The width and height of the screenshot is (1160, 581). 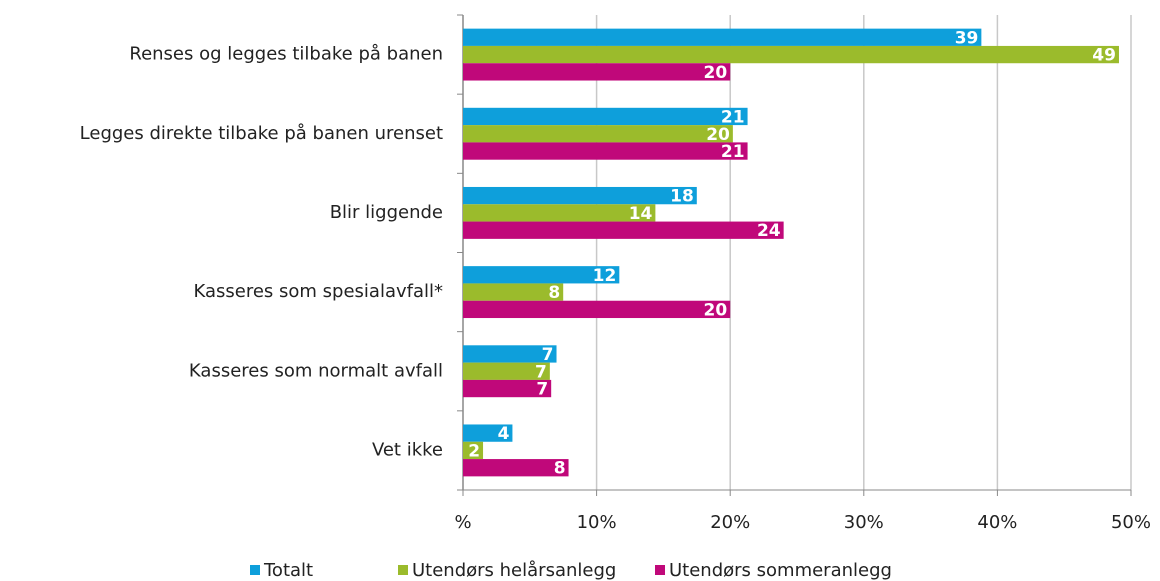 I want to click on value-label: 49, so click(x=1104, y=56).